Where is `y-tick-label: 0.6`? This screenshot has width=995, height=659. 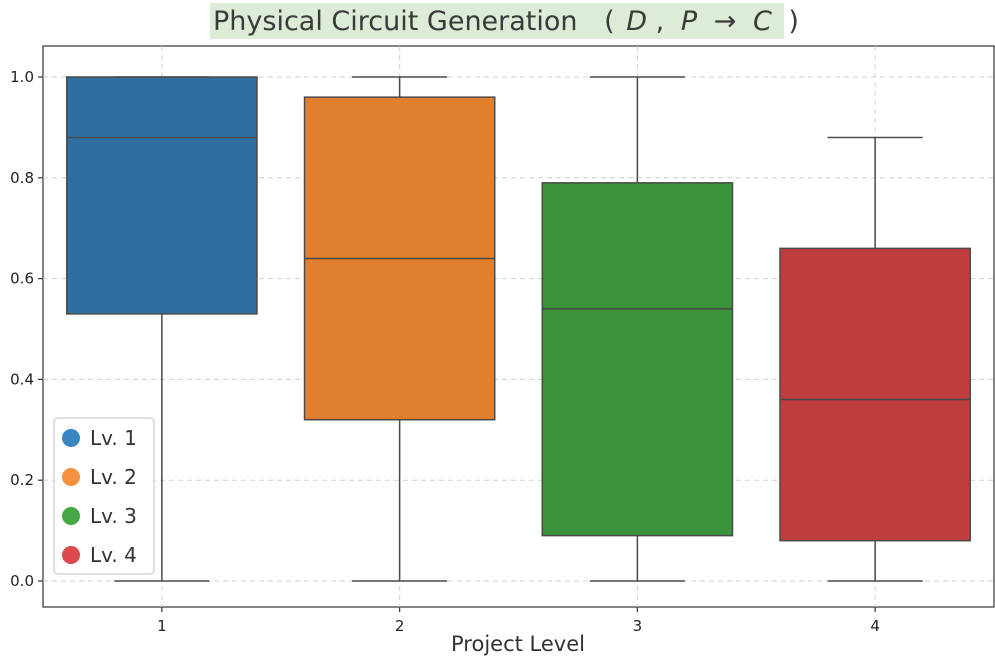 y-tick-label: 0.6 is located at coordinates (22, 279).